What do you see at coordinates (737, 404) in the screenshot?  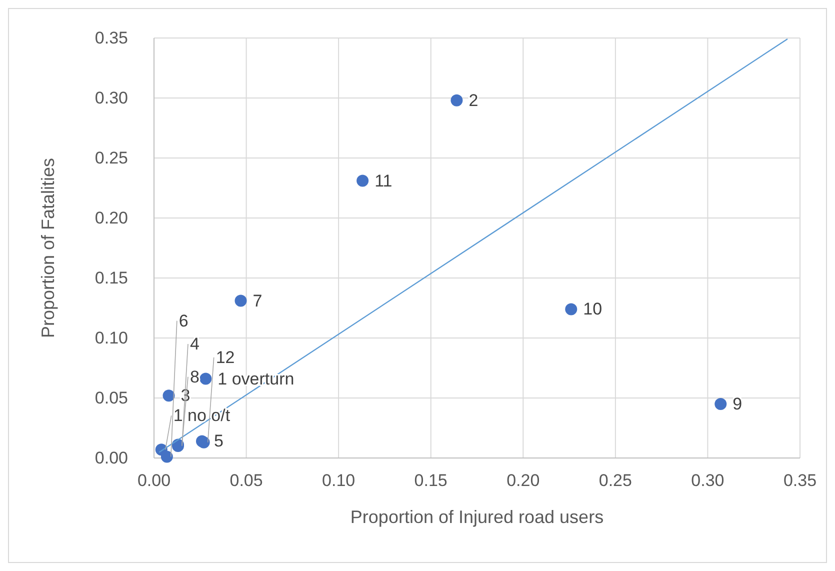 I see `annotation: 9` at bounding box center [737, 404].